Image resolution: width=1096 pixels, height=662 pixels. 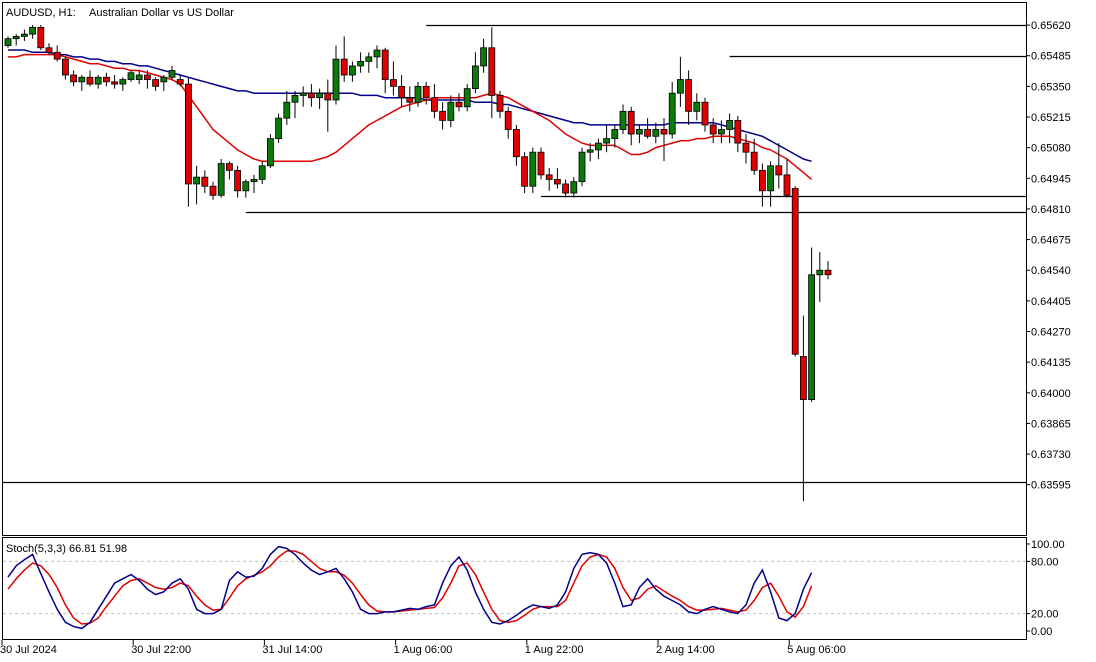 I want to click on stochastic-tick-label: 0.00, so click(x=1041, y=632).